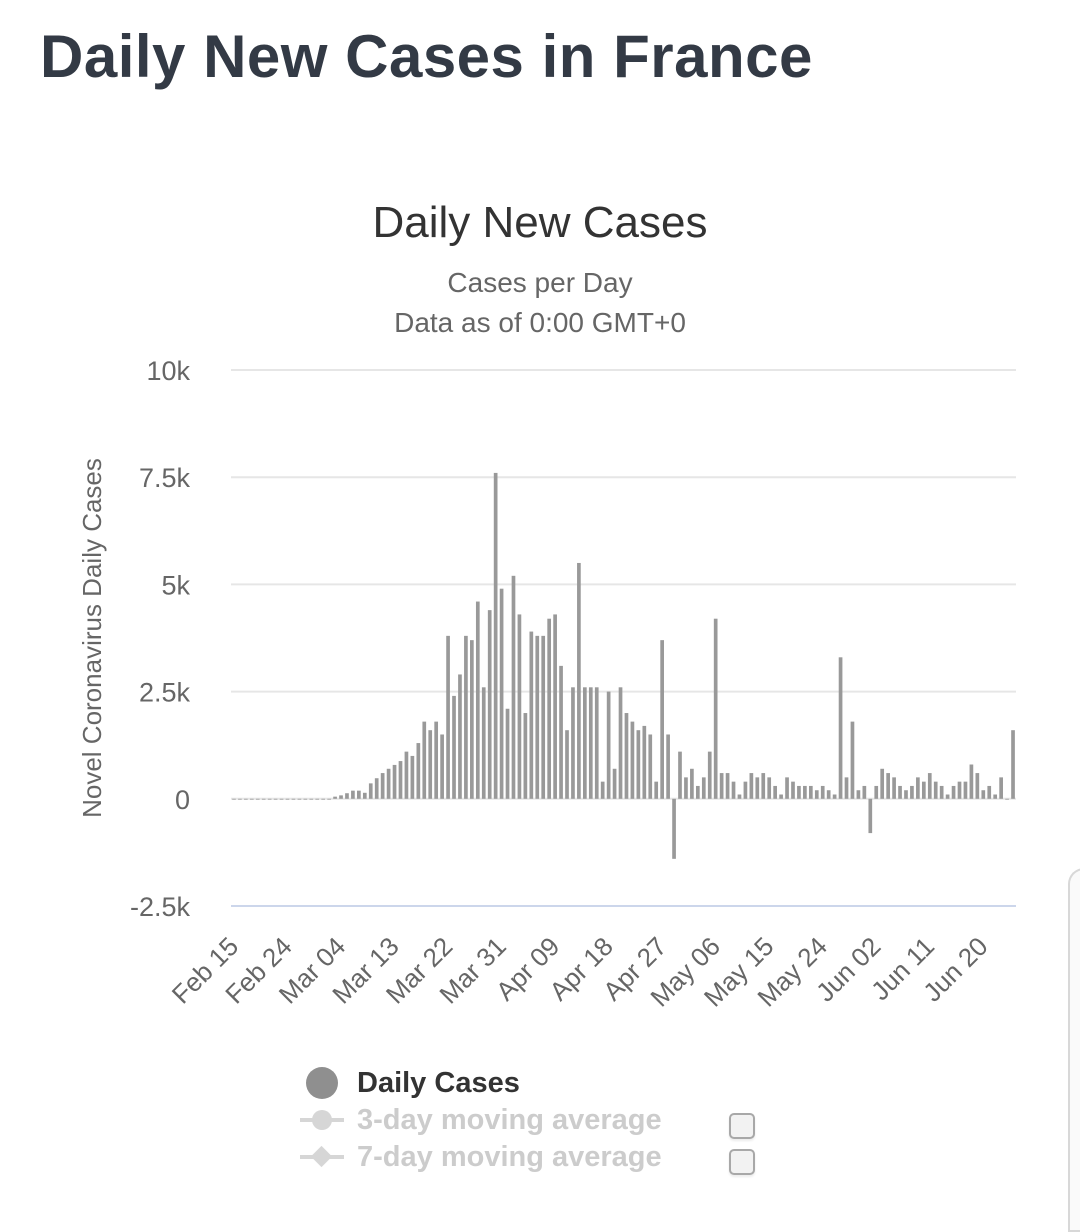  What do you see at coordinates (742, 1126) in the screenshot?
I see `legend-3-day-checkbox` at bounding box center [742, 1126].